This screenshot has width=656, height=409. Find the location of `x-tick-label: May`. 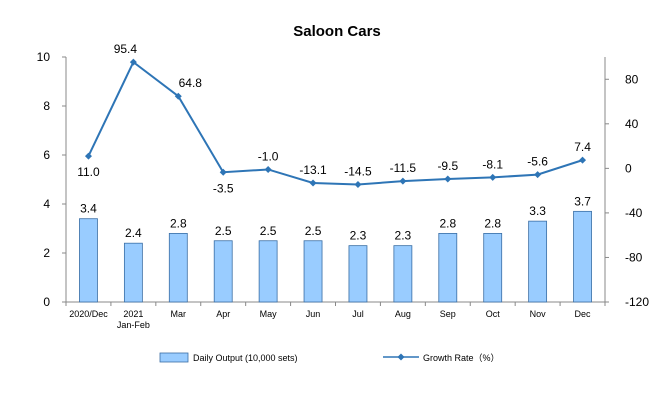

x-tick-label: May is located at coordinates (269, 314).